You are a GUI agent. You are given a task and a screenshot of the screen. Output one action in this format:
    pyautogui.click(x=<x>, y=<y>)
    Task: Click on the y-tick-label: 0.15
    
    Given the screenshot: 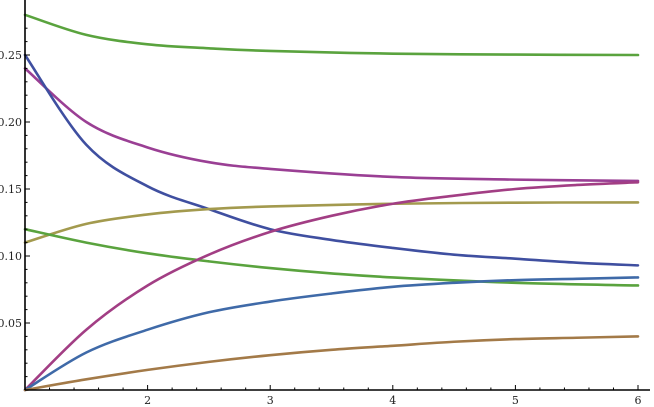 What is the action you would take?
    pyautogui.click(x=11, y=189)
    